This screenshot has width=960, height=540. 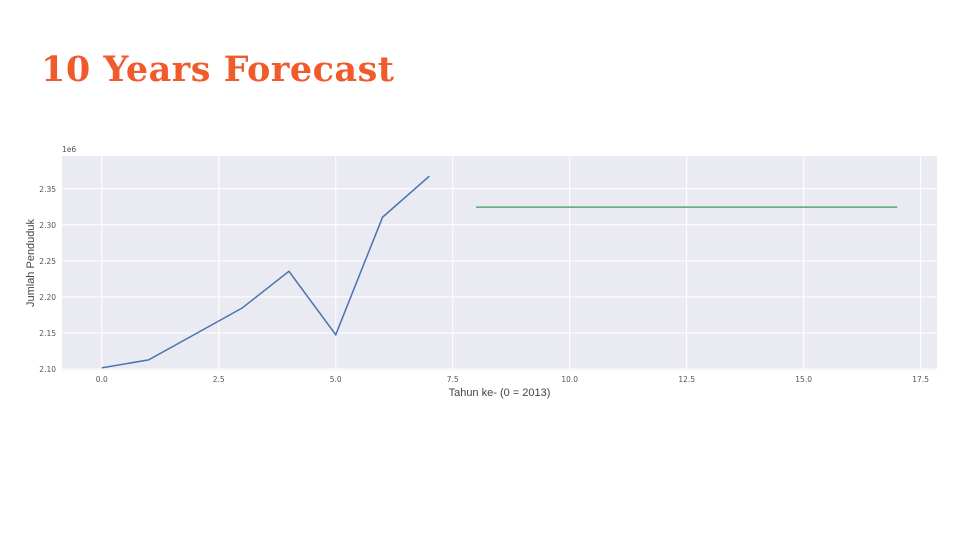 What do you see at coordinates (47, 225) in the screenshot?
I see `y-tick-label: 2.30` at bounding box center [47, 225].